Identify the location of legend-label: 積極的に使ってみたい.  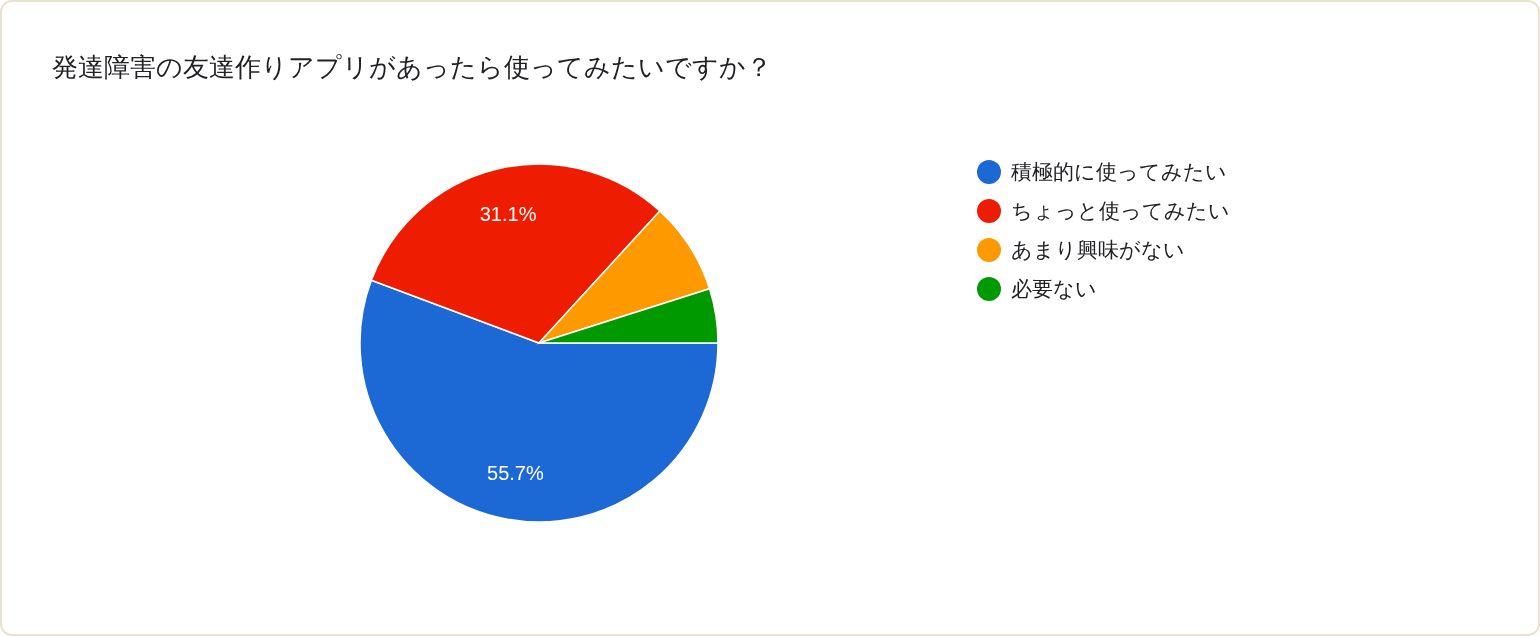
(1119, 171).